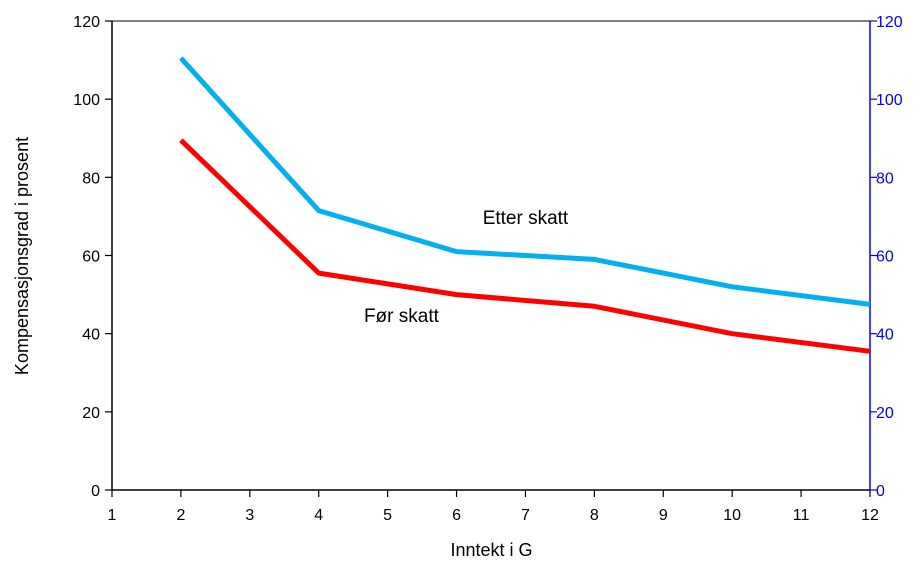 The height and width of the screenshot is (562, 922). I want to click on x-tick-label: 5, so click(387, 515).